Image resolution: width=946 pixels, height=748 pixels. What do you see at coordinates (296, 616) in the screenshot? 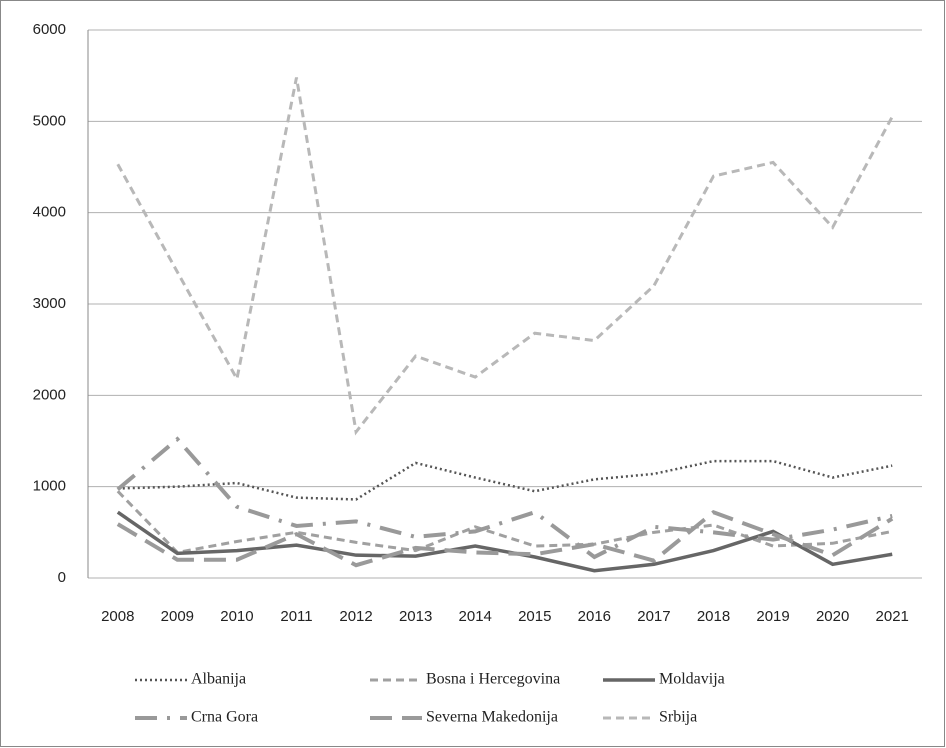
I see `x-tick-label: 2011` at bounding box center [296, 616].